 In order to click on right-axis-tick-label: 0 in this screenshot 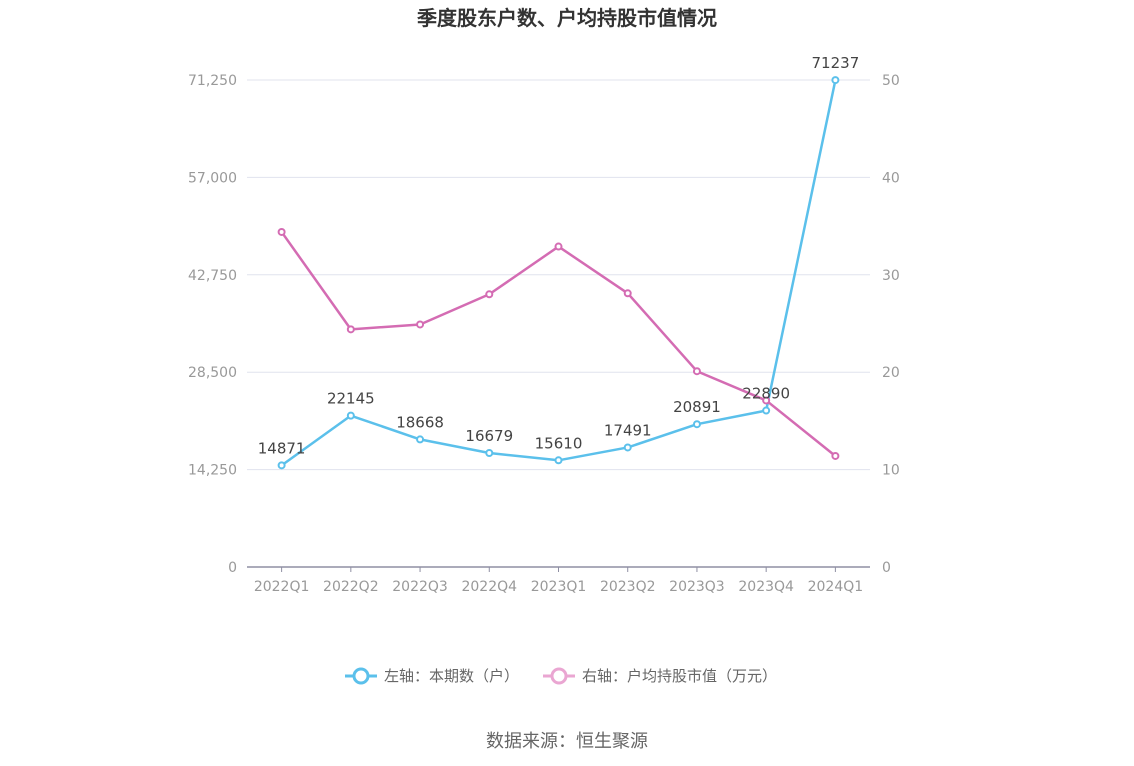, I will do `click(886, 568)`.